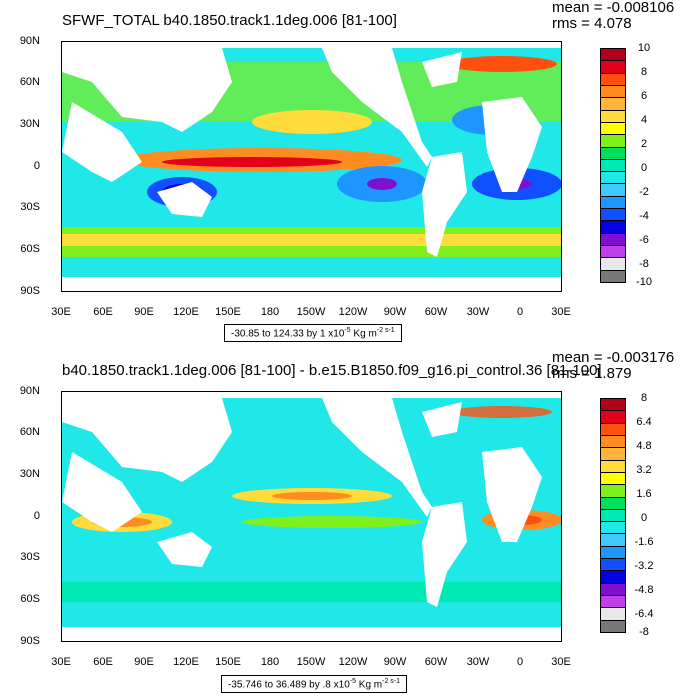 The width and height of the screenshot is (700, 700). What do you see at coordinates (363, 334) in the screenshot?
I see `panel1-range-units: Kg m` at bounding box center [363, 334].